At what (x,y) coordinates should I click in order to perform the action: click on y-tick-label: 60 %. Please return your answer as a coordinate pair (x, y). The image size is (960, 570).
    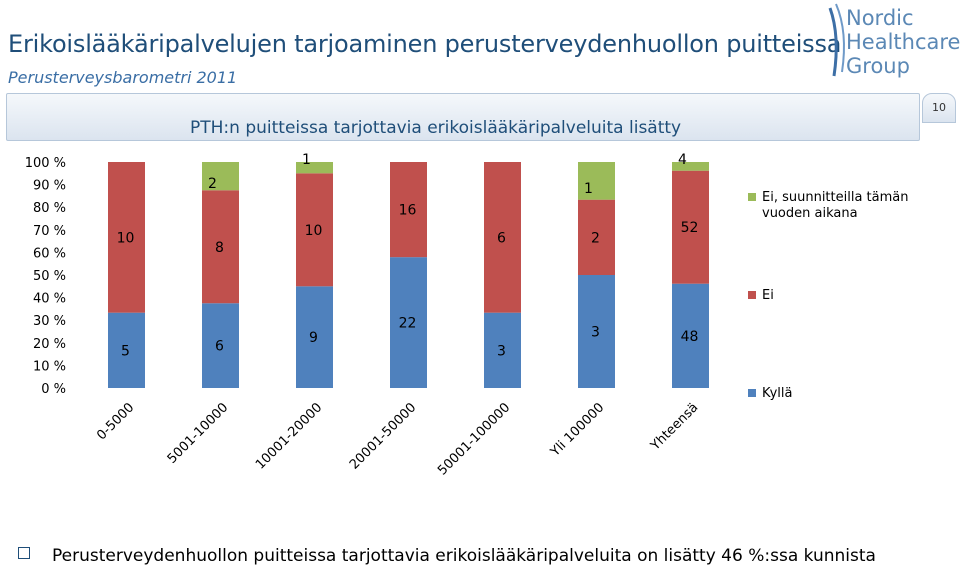
    Looking at the image, I should click on (49, 253).